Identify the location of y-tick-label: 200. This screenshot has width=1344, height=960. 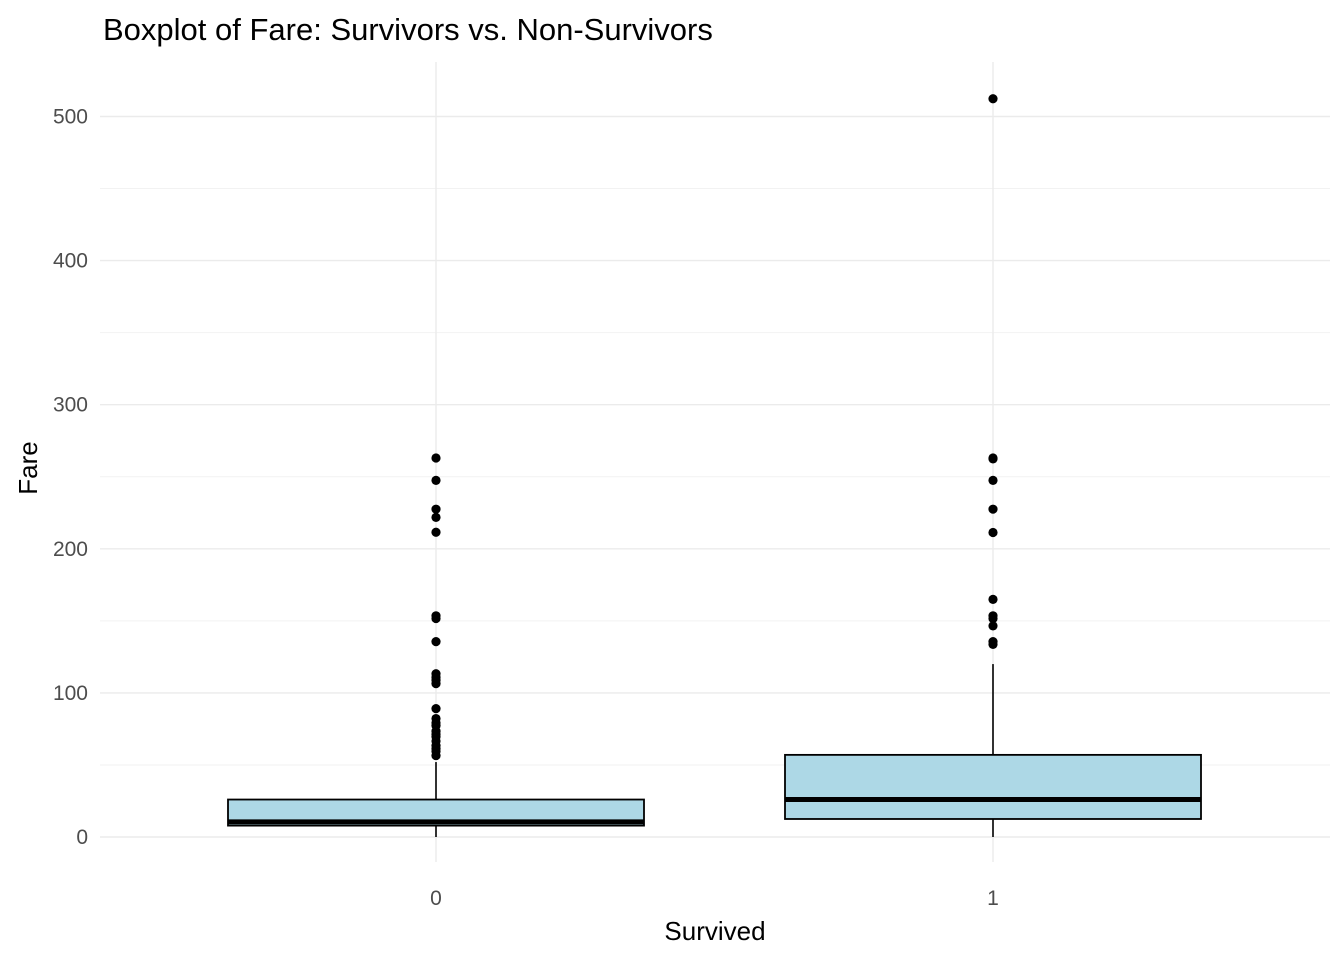
(70, 549).